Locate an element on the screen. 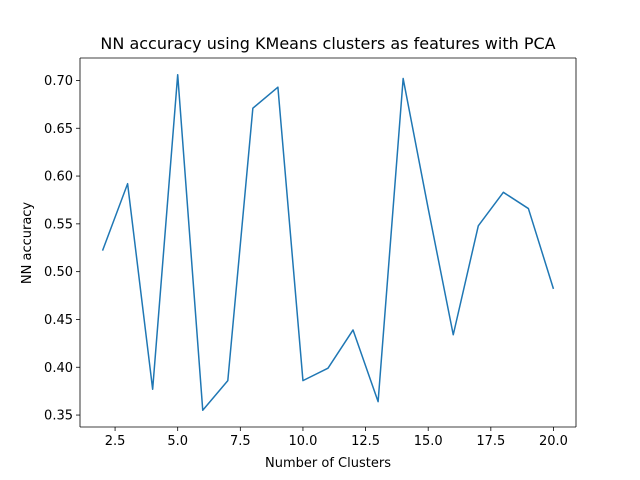 Image resolution: width=640 pixels, height=480 pixels. x-tick-label: 17.5 is located at coordinates (490, 441).